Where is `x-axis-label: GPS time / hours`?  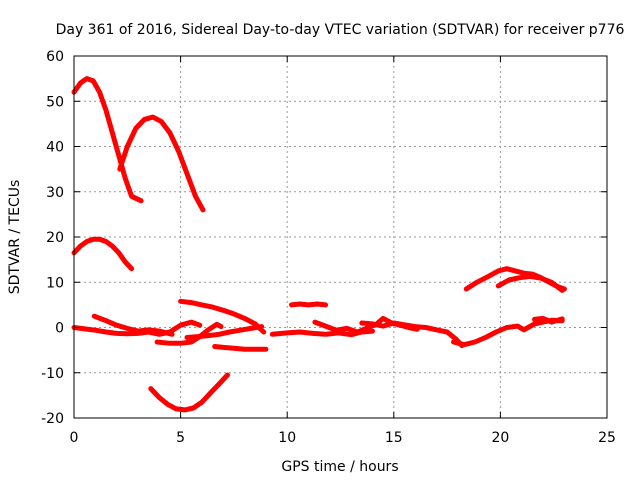
x-axis-label: GPS time / hours is located at coordinates (339, 467).